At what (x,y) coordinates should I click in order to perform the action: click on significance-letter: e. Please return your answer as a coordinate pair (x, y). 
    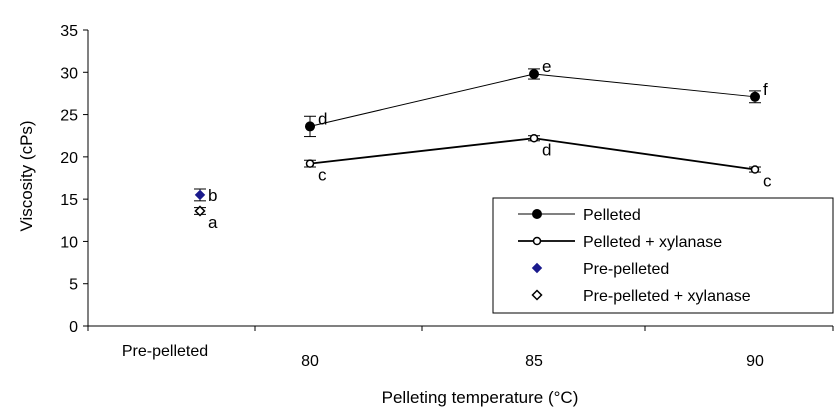
    Looking at the image, I should click on (546, 66).